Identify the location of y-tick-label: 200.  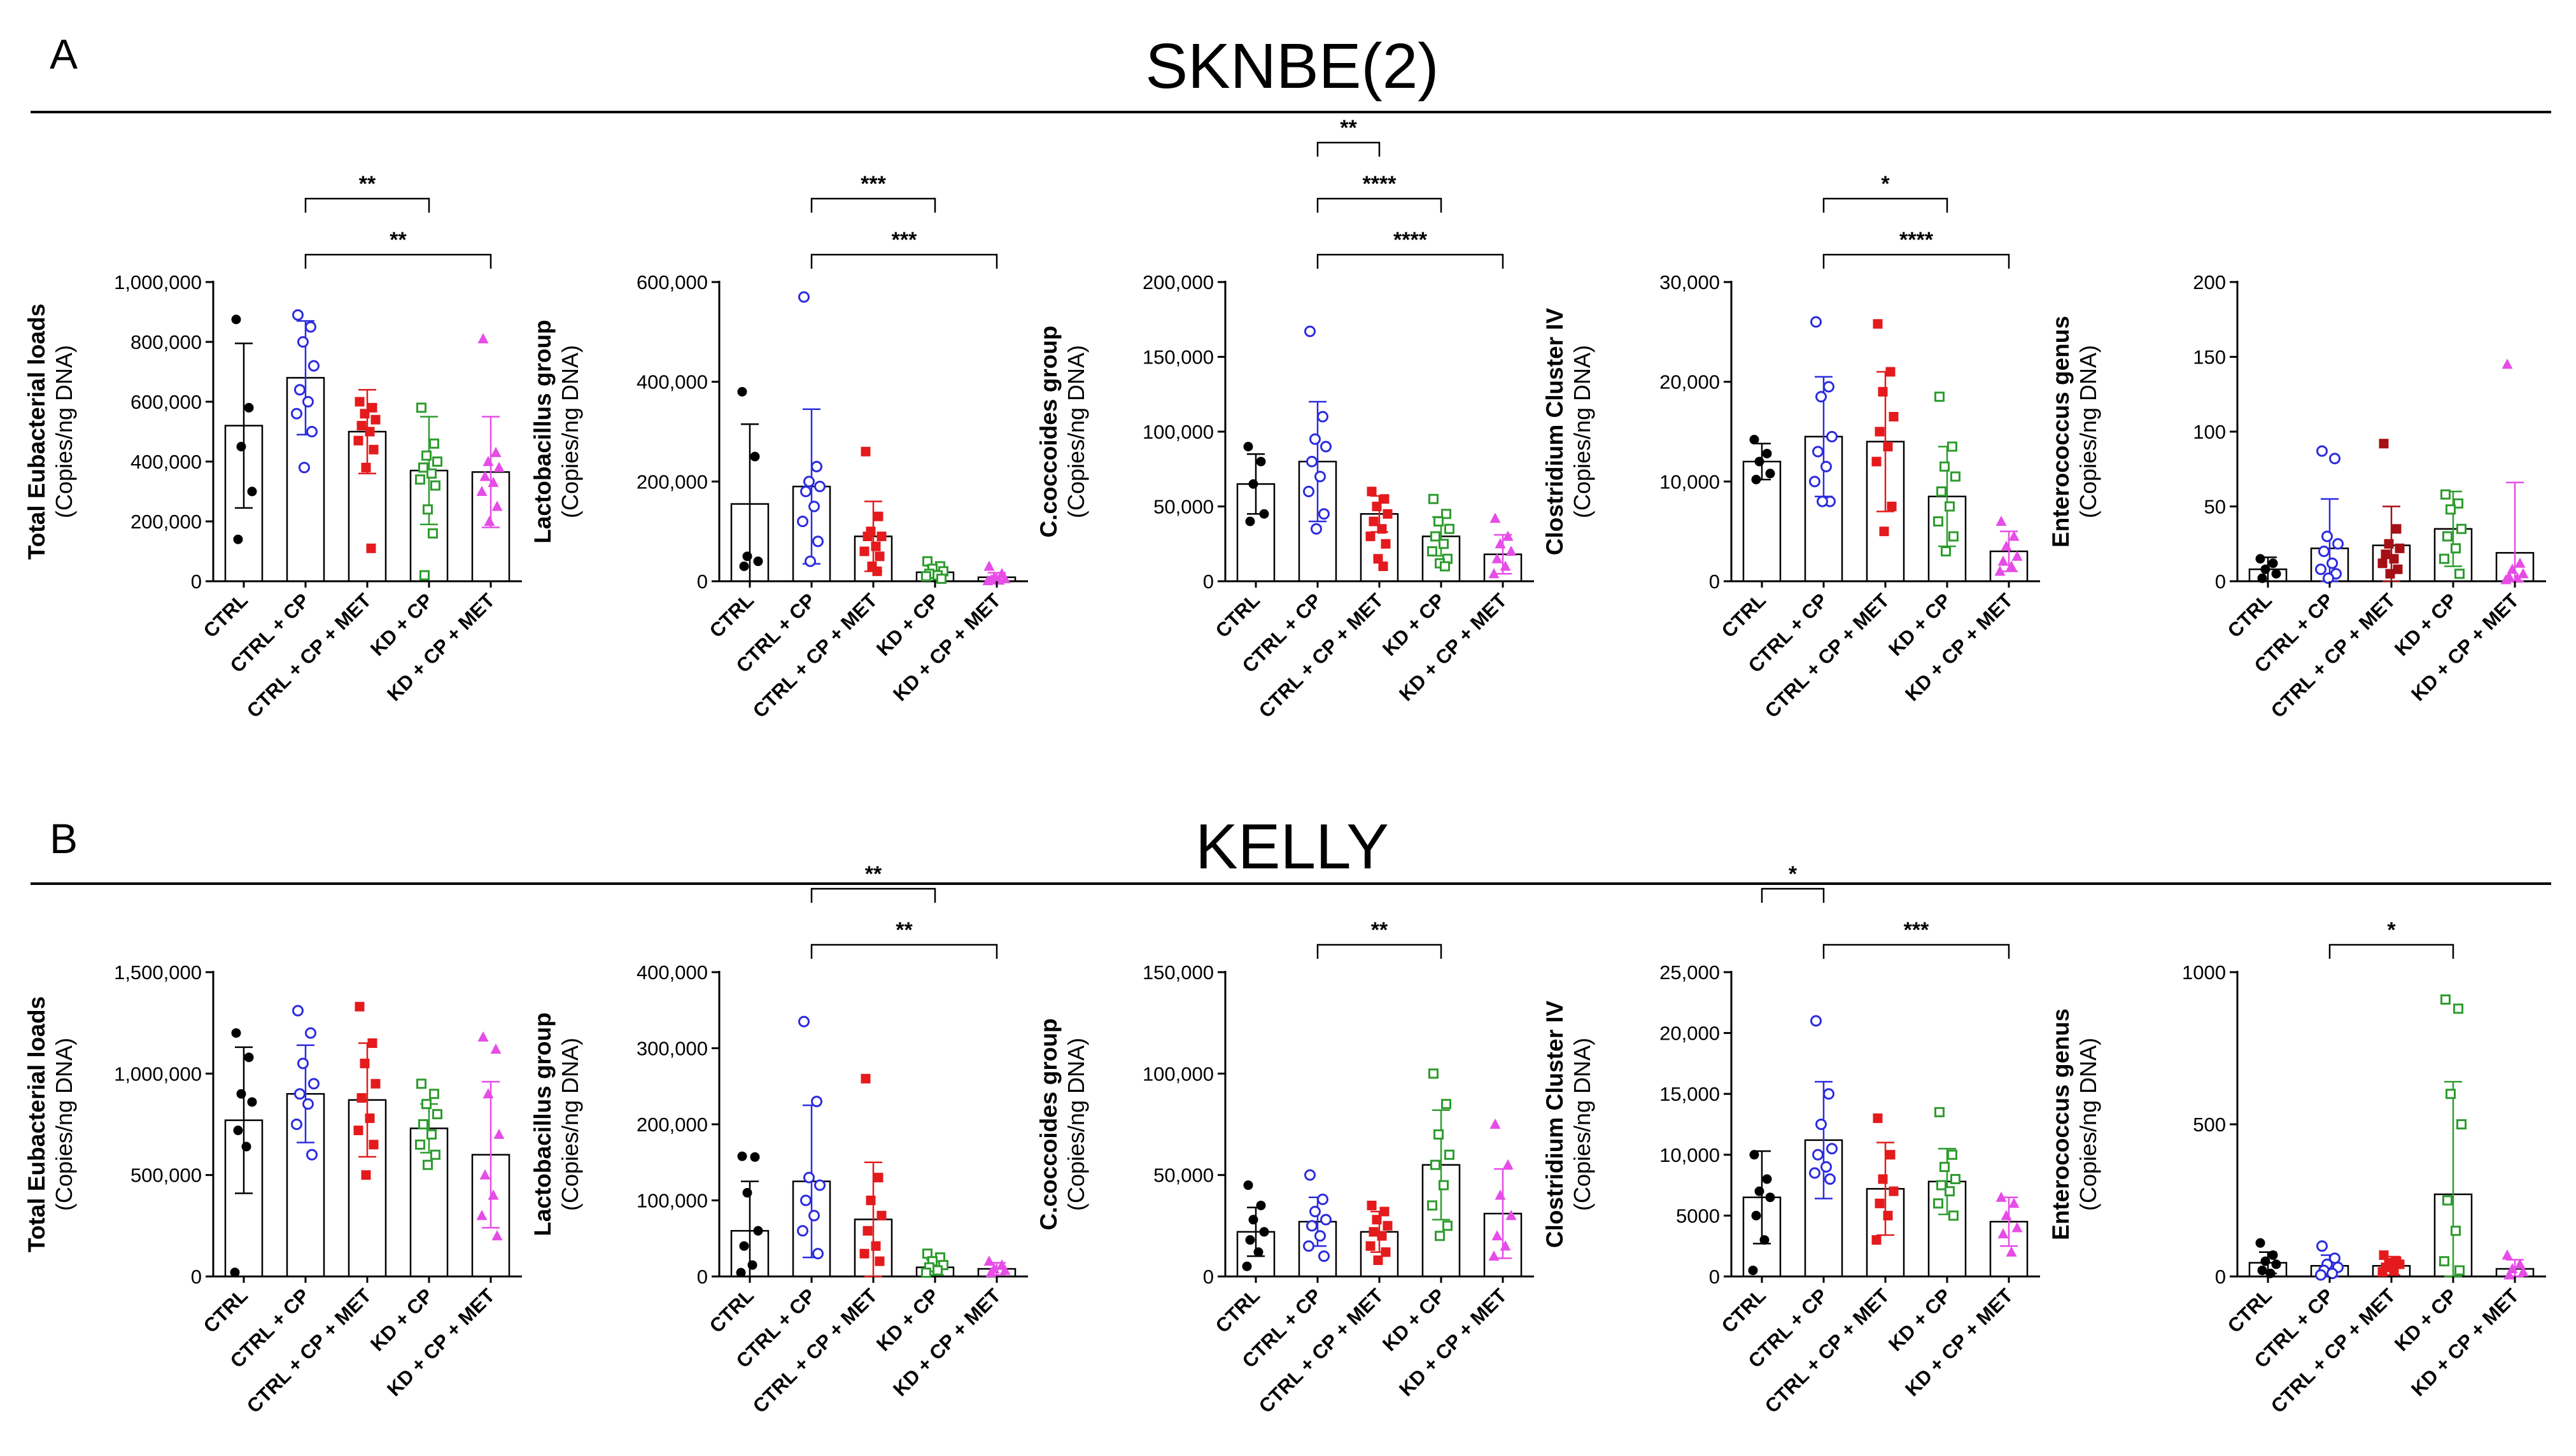
(2210, 282).